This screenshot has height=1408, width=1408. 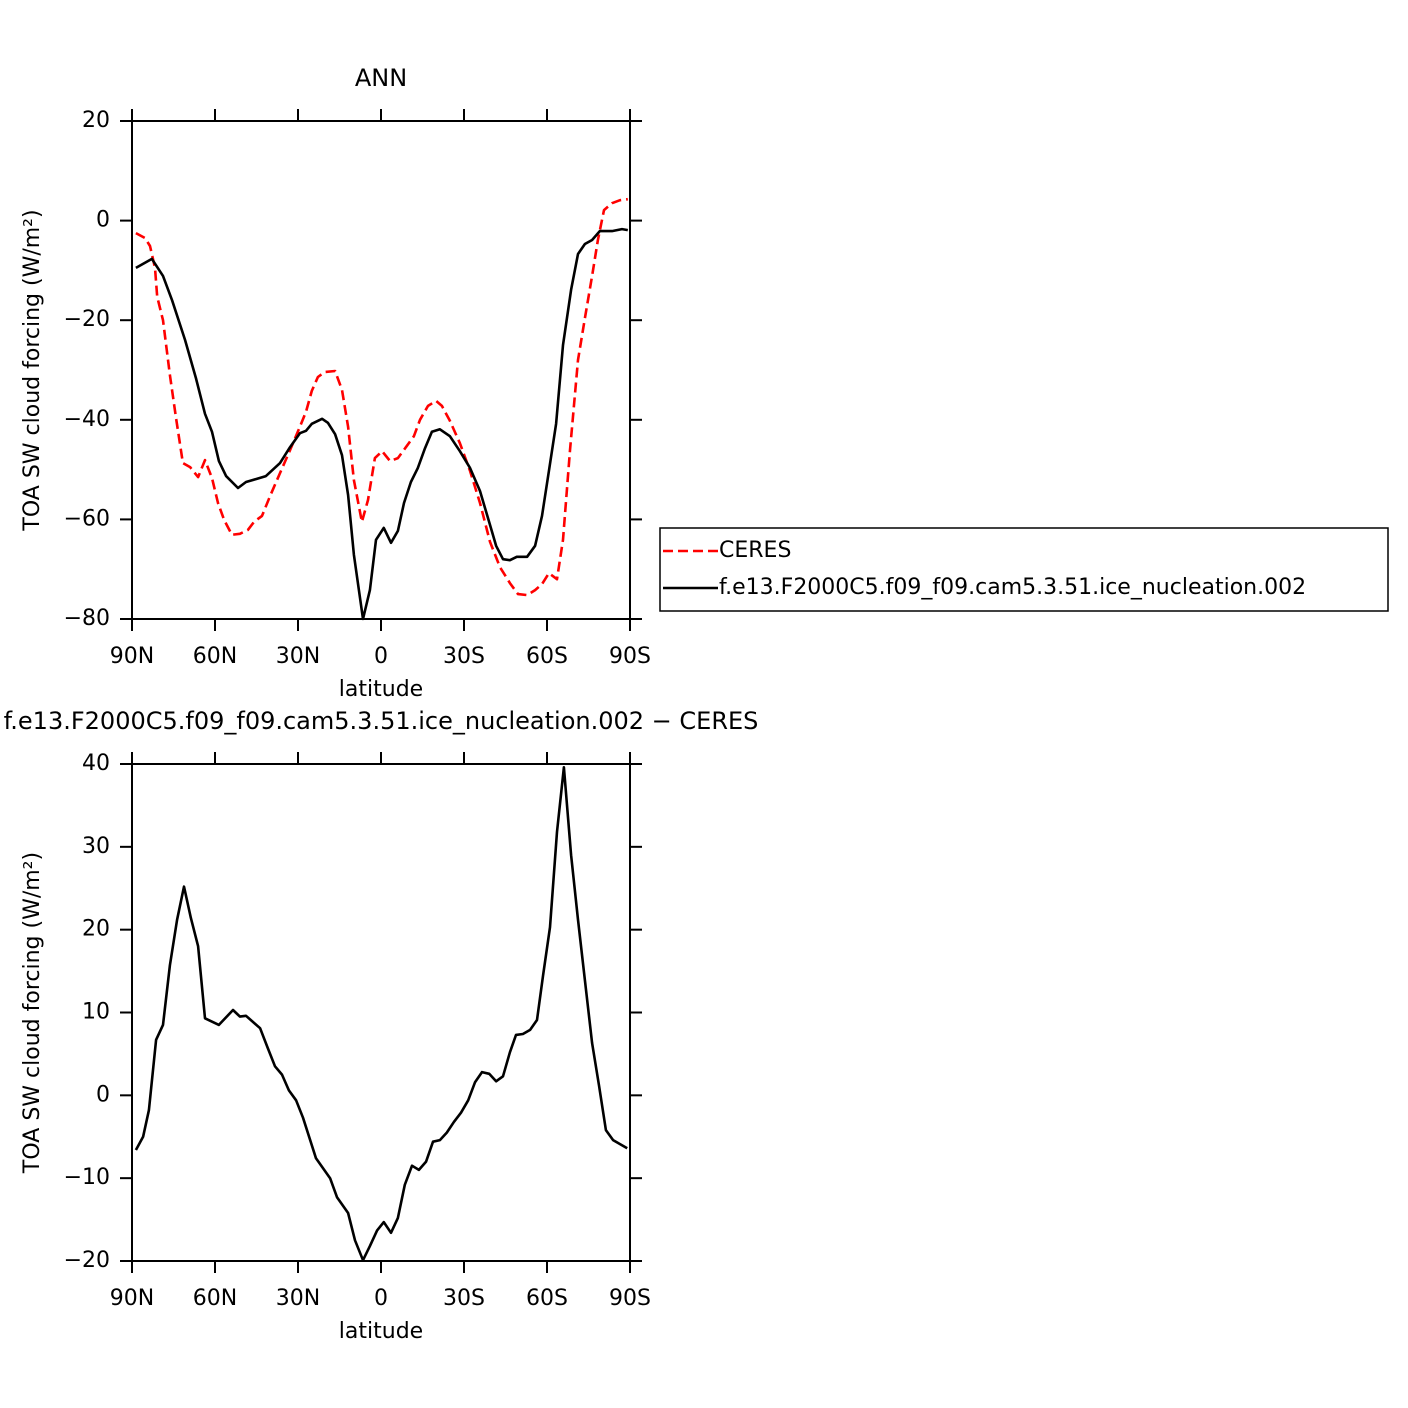 I want to click on y-tick-label: 40, so click(x=96, y=763).